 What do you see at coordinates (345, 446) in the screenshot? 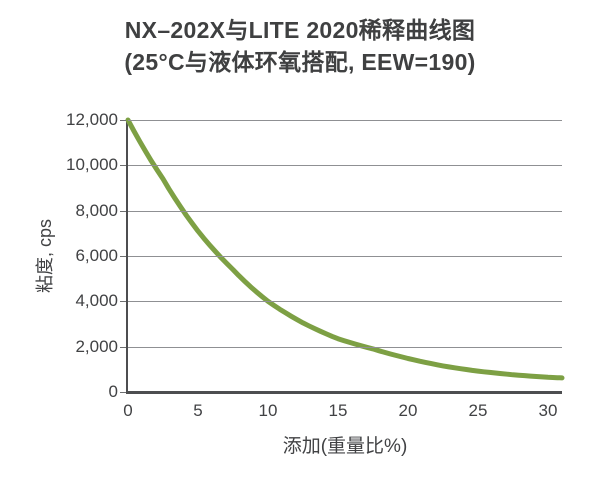
I see `x-axis-title: 添加(重量比%)` at bounding box center [345, 446].